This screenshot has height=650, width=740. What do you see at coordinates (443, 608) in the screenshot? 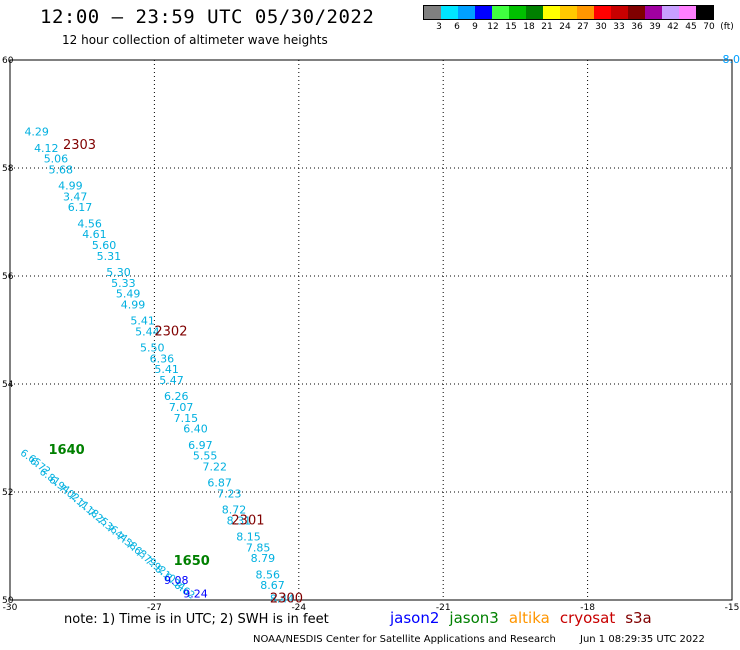
I see `lon-tick-label: -21` at bounding box center [443, 608].